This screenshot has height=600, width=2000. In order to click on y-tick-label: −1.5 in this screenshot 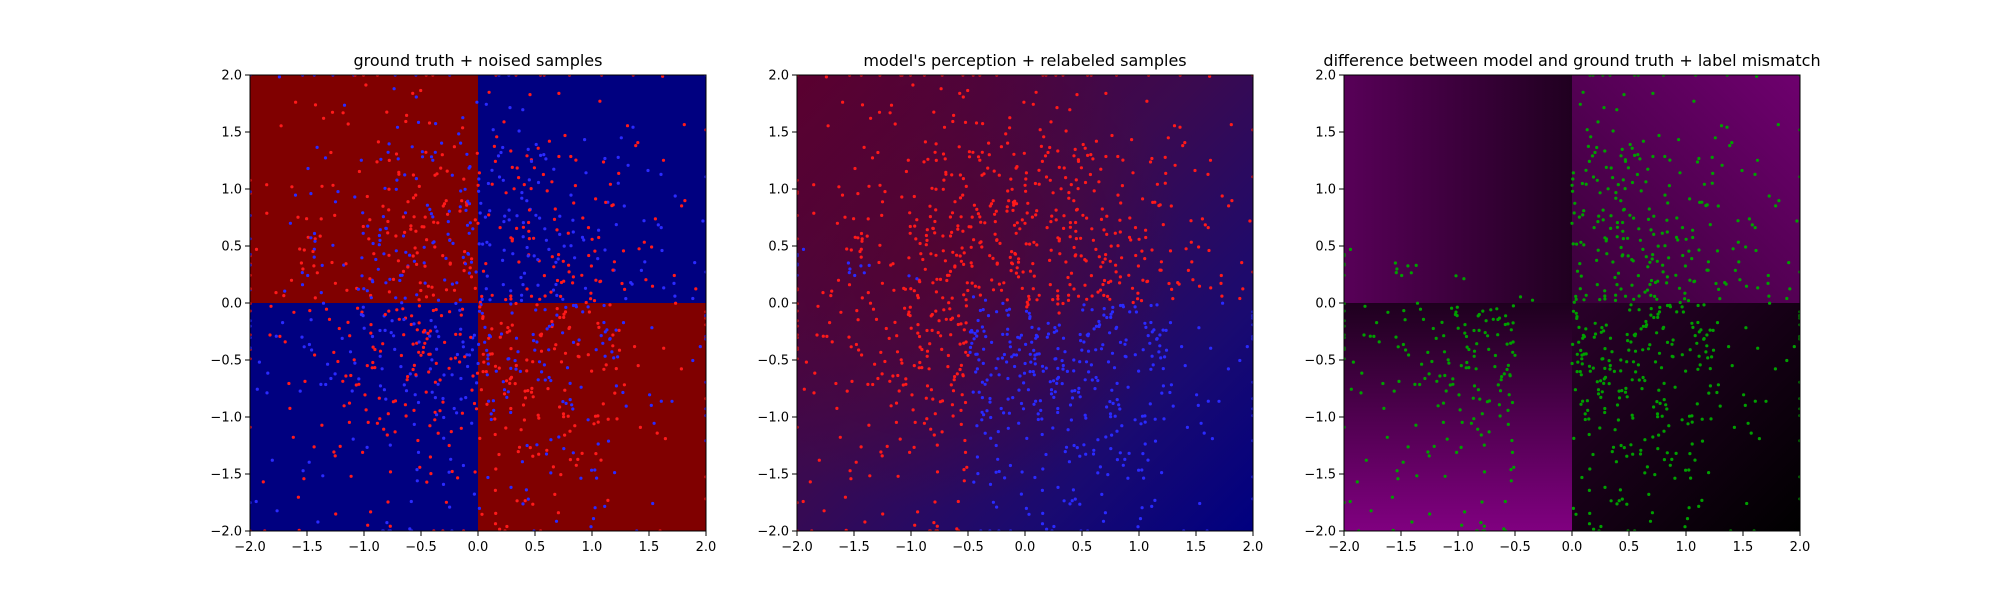, I will do `click(226, 475)`.